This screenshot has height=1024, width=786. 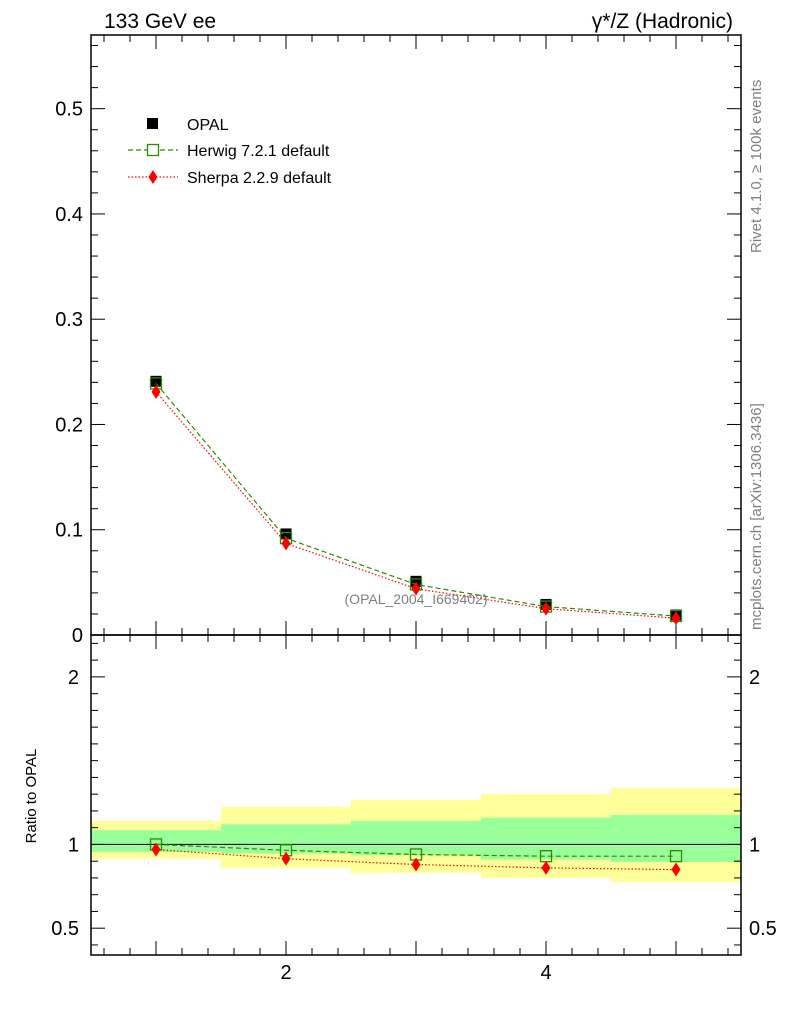 I want to click on legend-herwig-label: Herwig 7.2.1 default, so click(x=258, y=151).